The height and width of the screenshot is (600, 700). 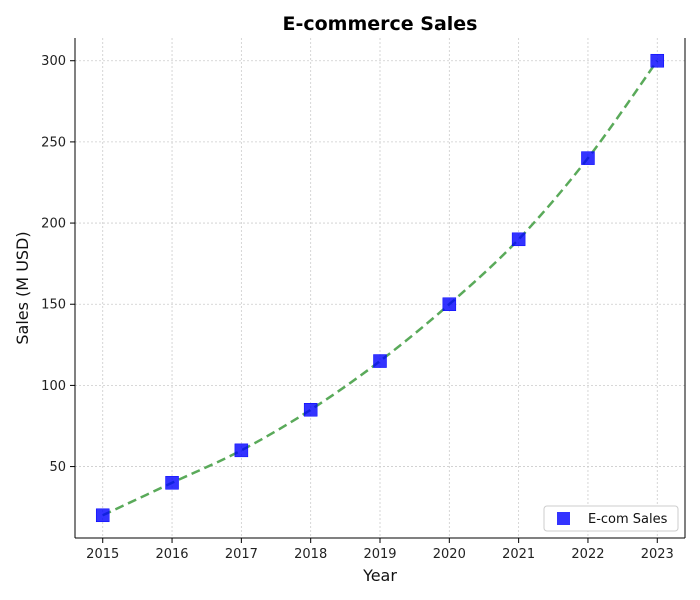 What do you see at coordinates (518, 554) in the screenshot?
I see `x-tick-label: 2021` at bounding box center [518, 554].